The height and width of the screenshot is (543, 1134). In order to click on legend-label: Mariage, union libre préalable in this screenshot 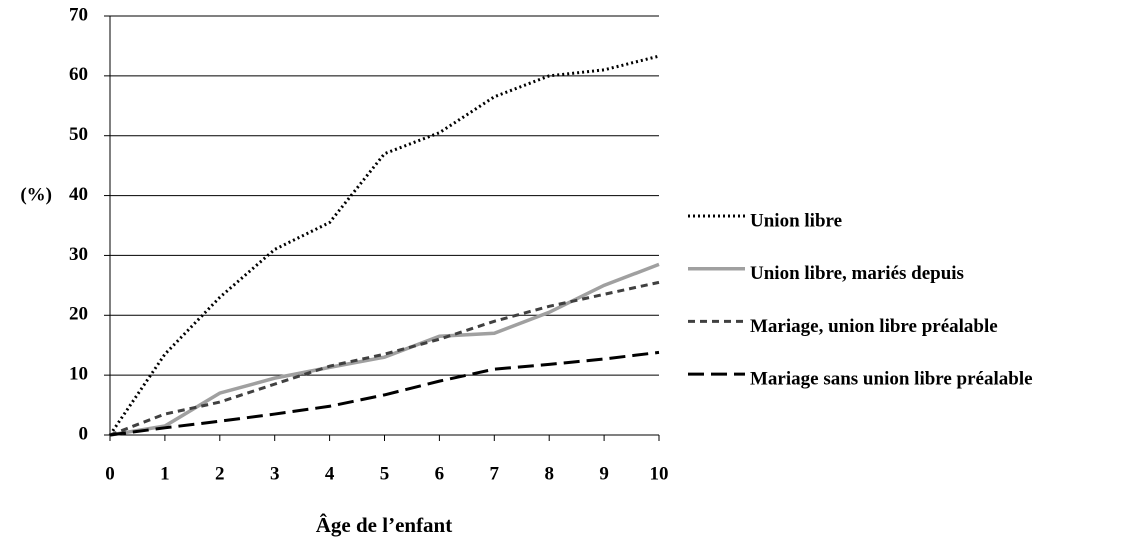, I will do `click(874, 326)`.